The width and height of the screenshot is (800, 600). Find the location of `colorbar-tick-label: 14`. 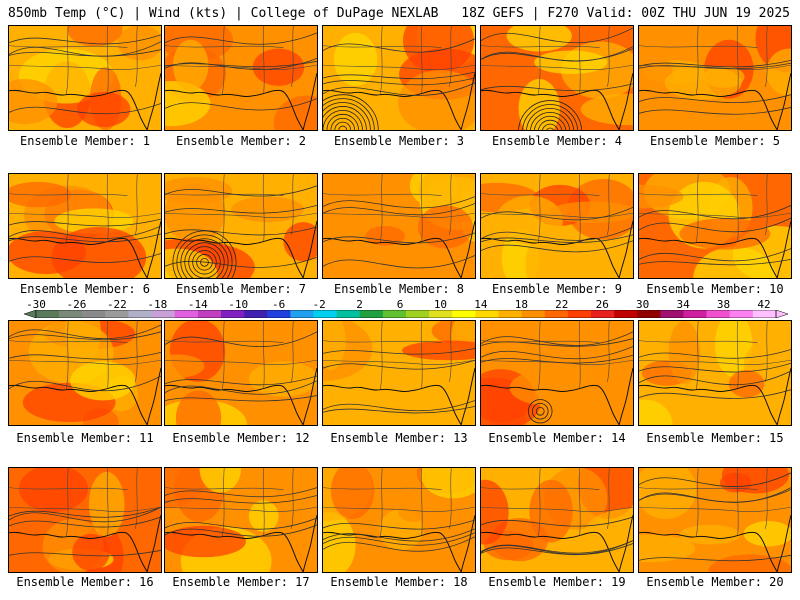

colorbar-tick-label: 14 is located at coordinates (481, 304).